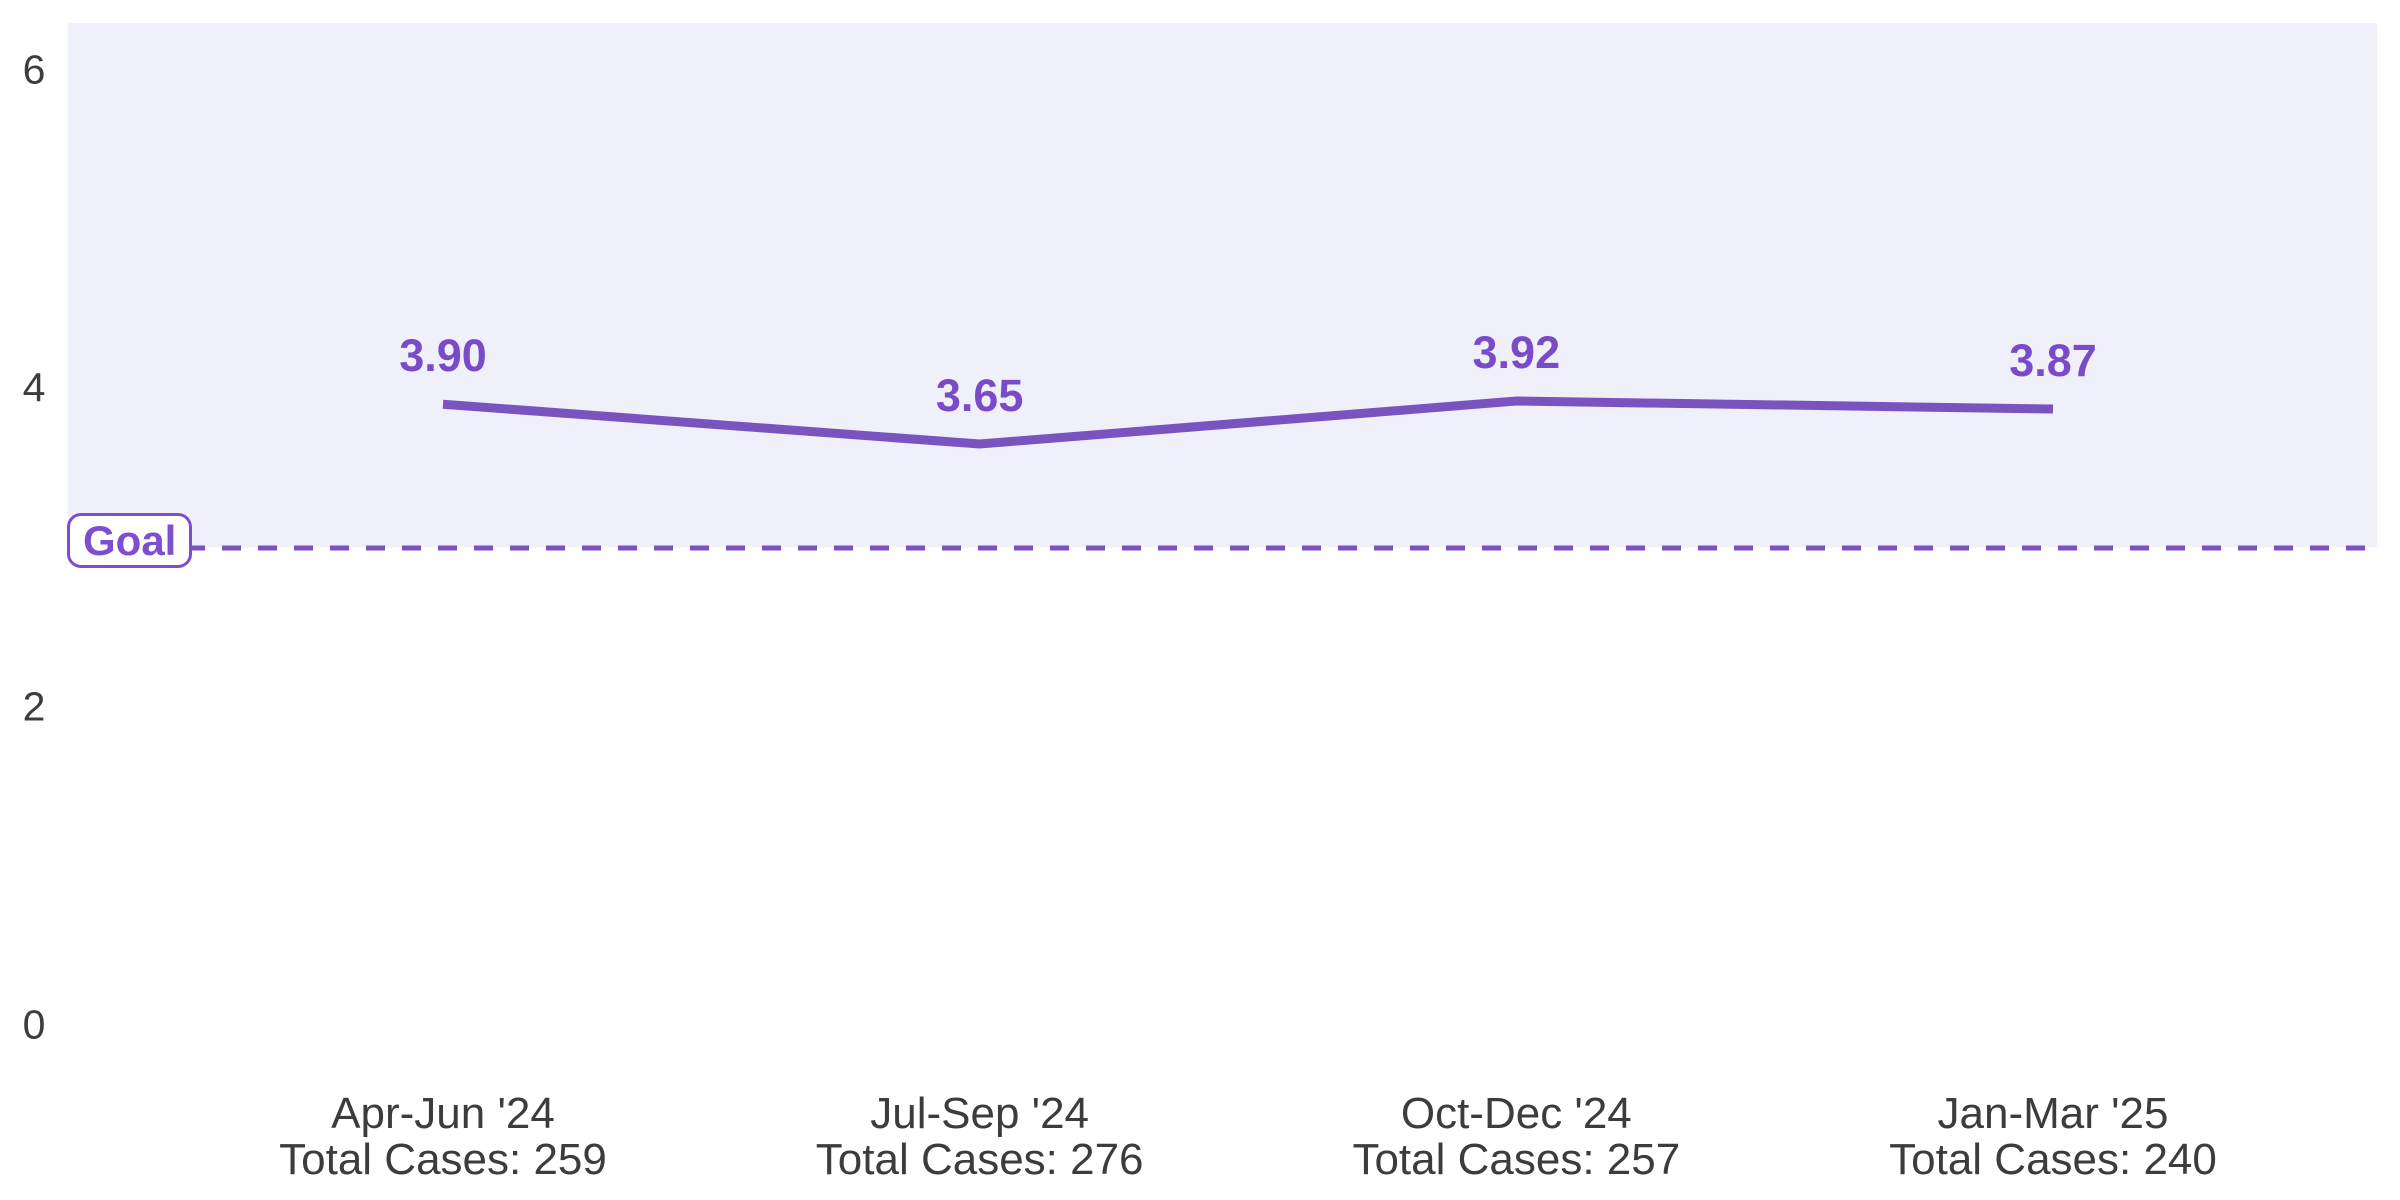 The width and height of the screenshot is (2400, 1200). Describe the element at coordinates (2053, 1159) in the screenshot. I see `total-cases-label: Total Cases: 240` at that location.